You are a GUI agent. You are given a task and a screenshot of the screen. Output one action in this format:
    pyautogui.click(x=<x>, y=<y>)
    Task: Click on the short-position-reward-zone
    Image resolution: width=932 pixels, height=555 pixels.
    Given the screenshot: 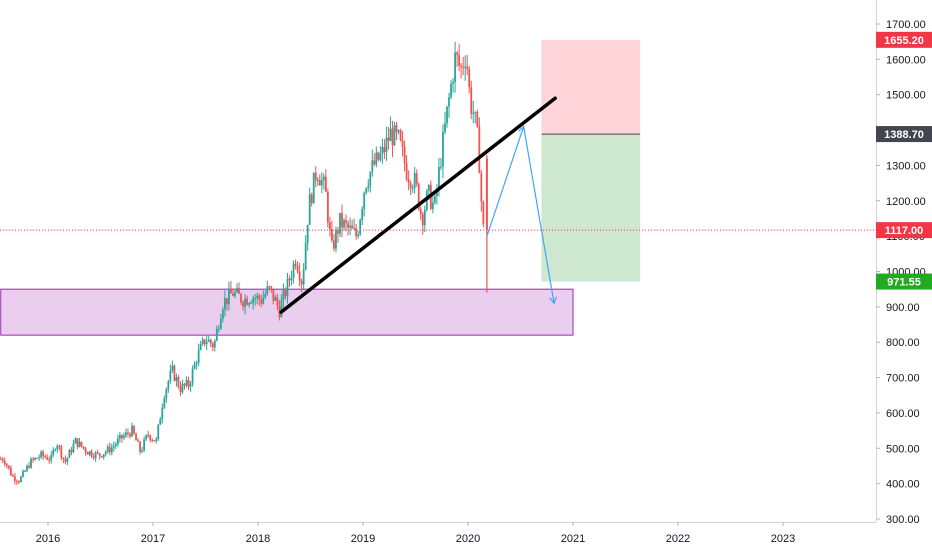 What is the action you would take?
    pyautogui.click(x=591, y=208)
    